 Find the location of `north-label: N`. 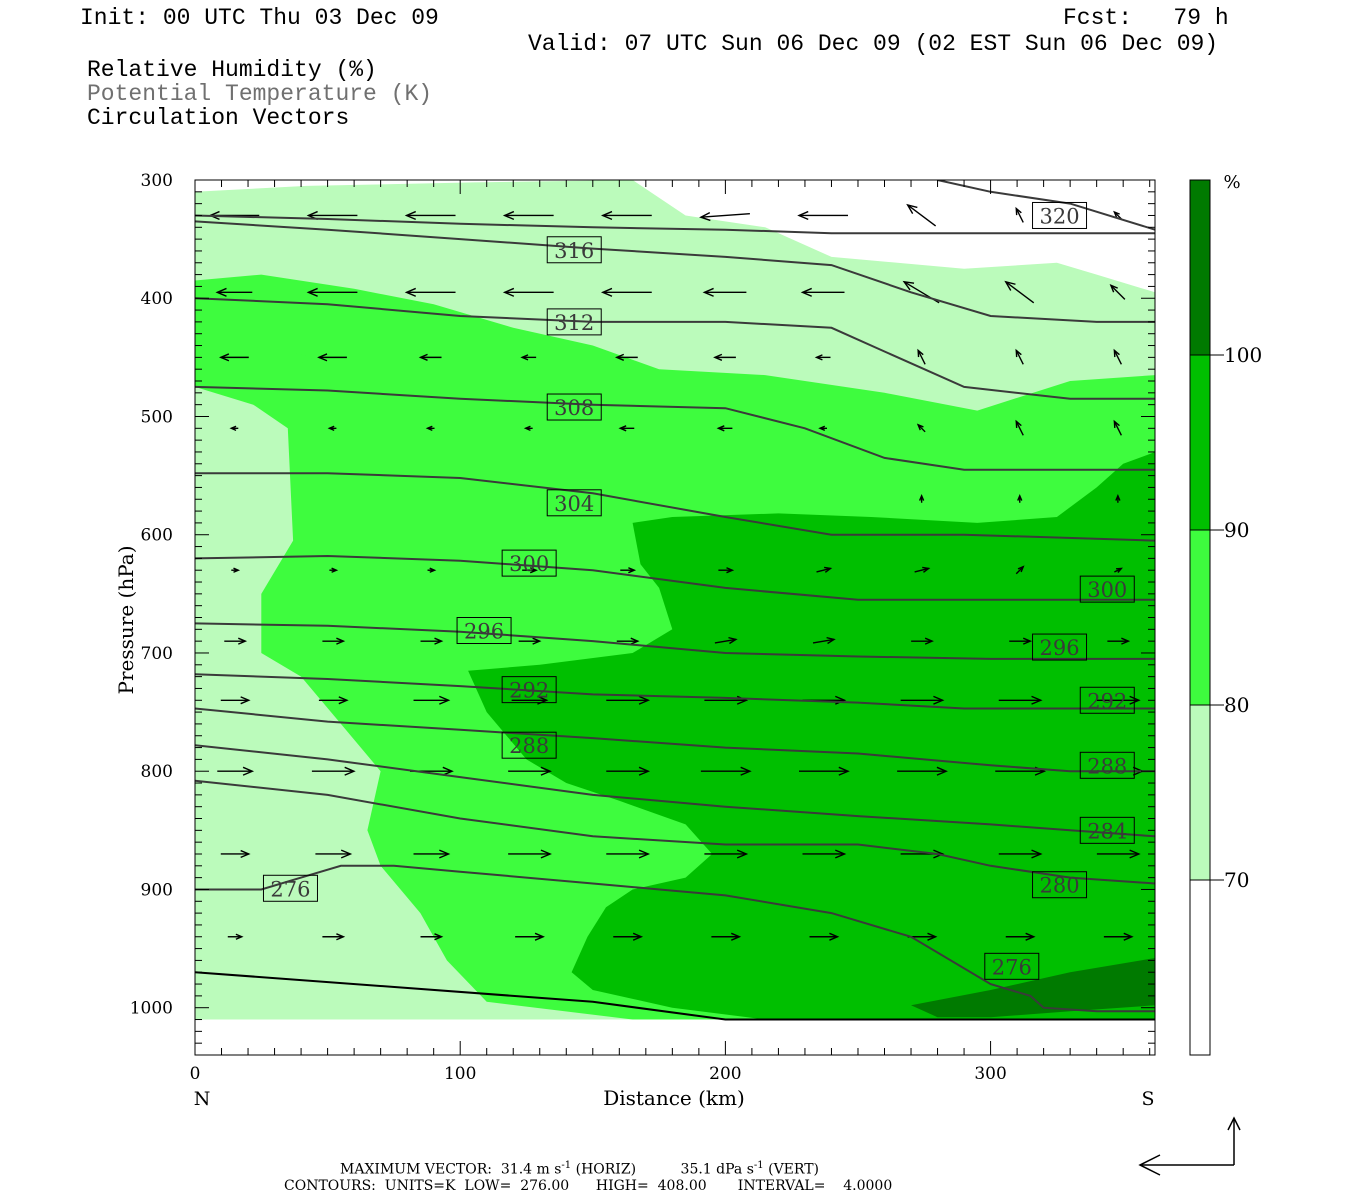

north-label: N is located at coordinates (202, 1099).